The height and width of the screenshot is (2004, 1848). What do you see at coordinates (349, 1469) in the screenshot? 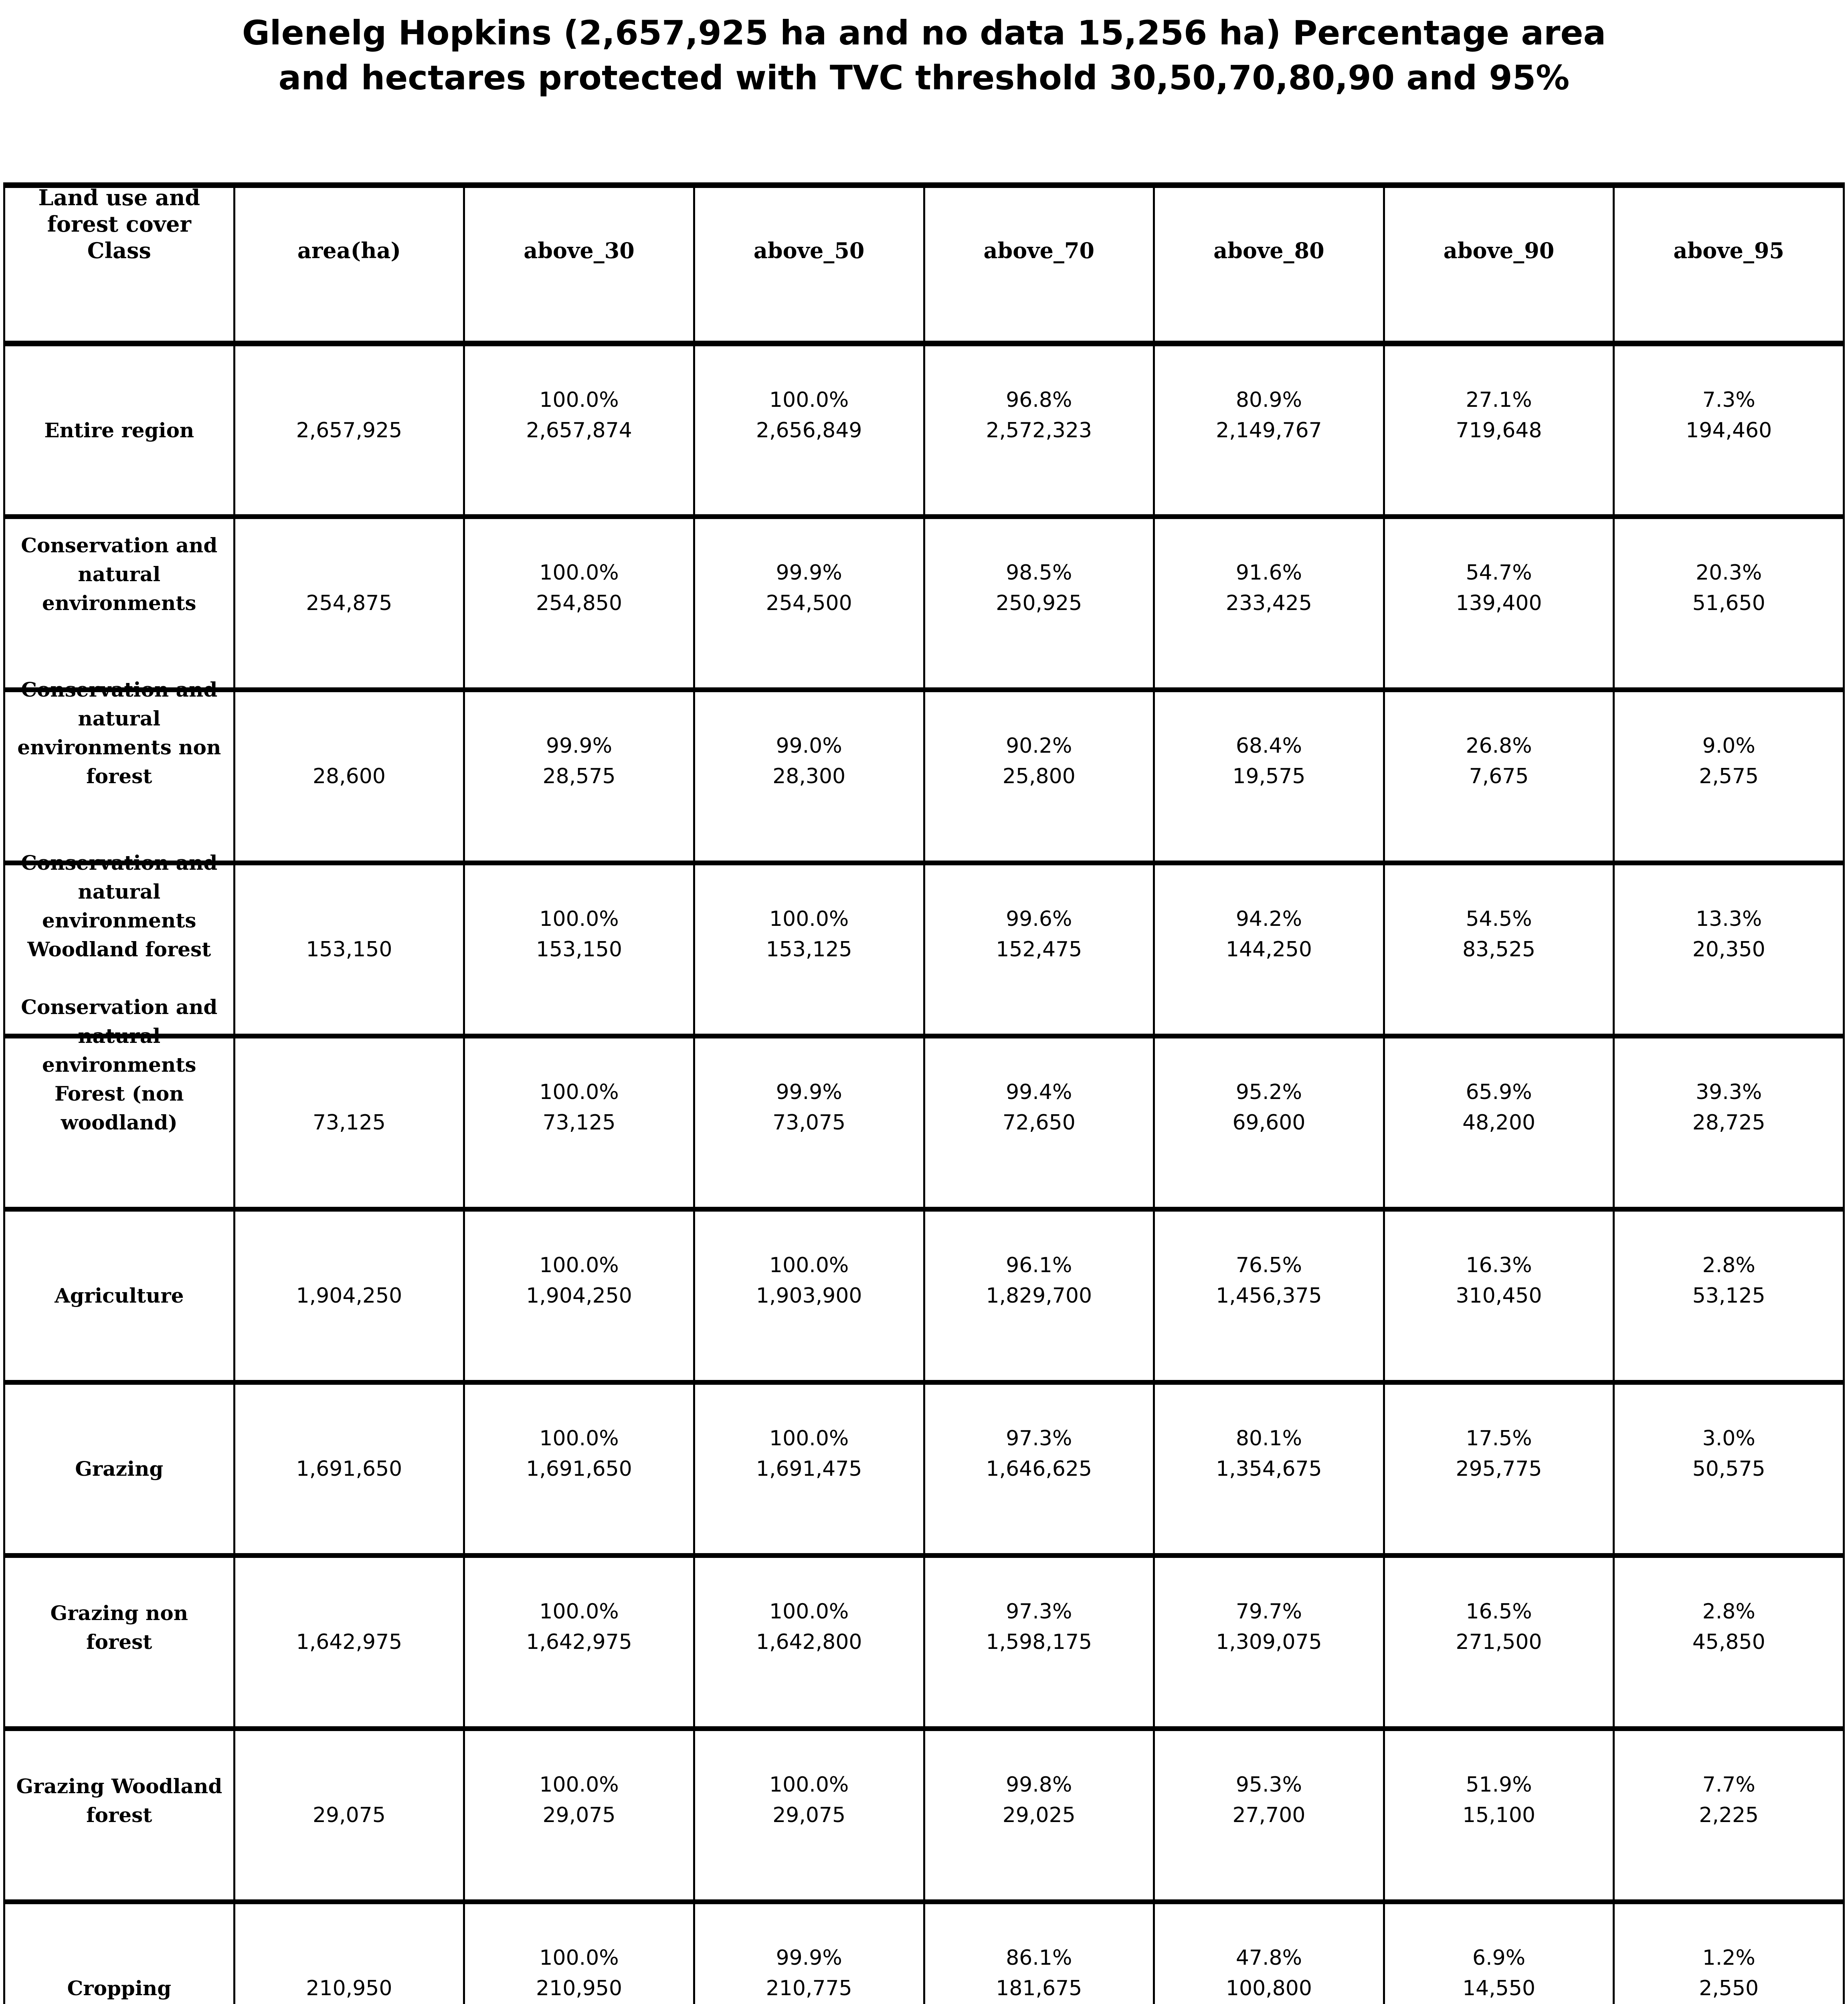
I see `area-value: 1,691,650` at bounding box center [349, 1469].